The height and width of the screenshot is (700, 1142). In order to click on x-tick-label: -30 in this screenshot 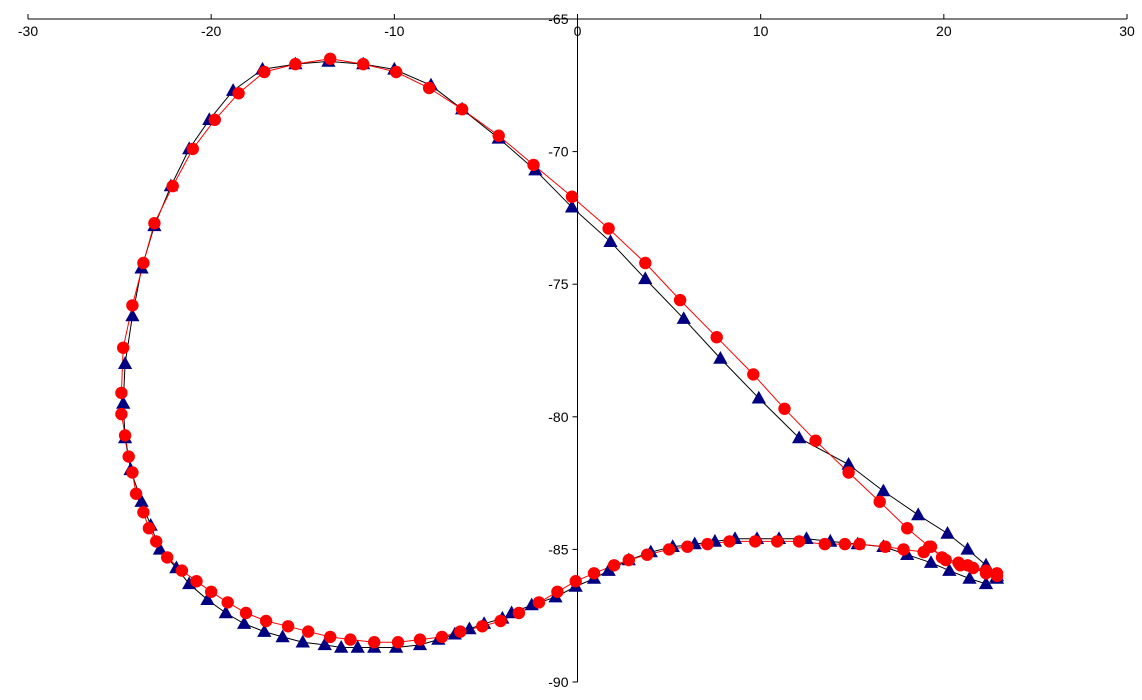, I will do `click(28, 31)`.